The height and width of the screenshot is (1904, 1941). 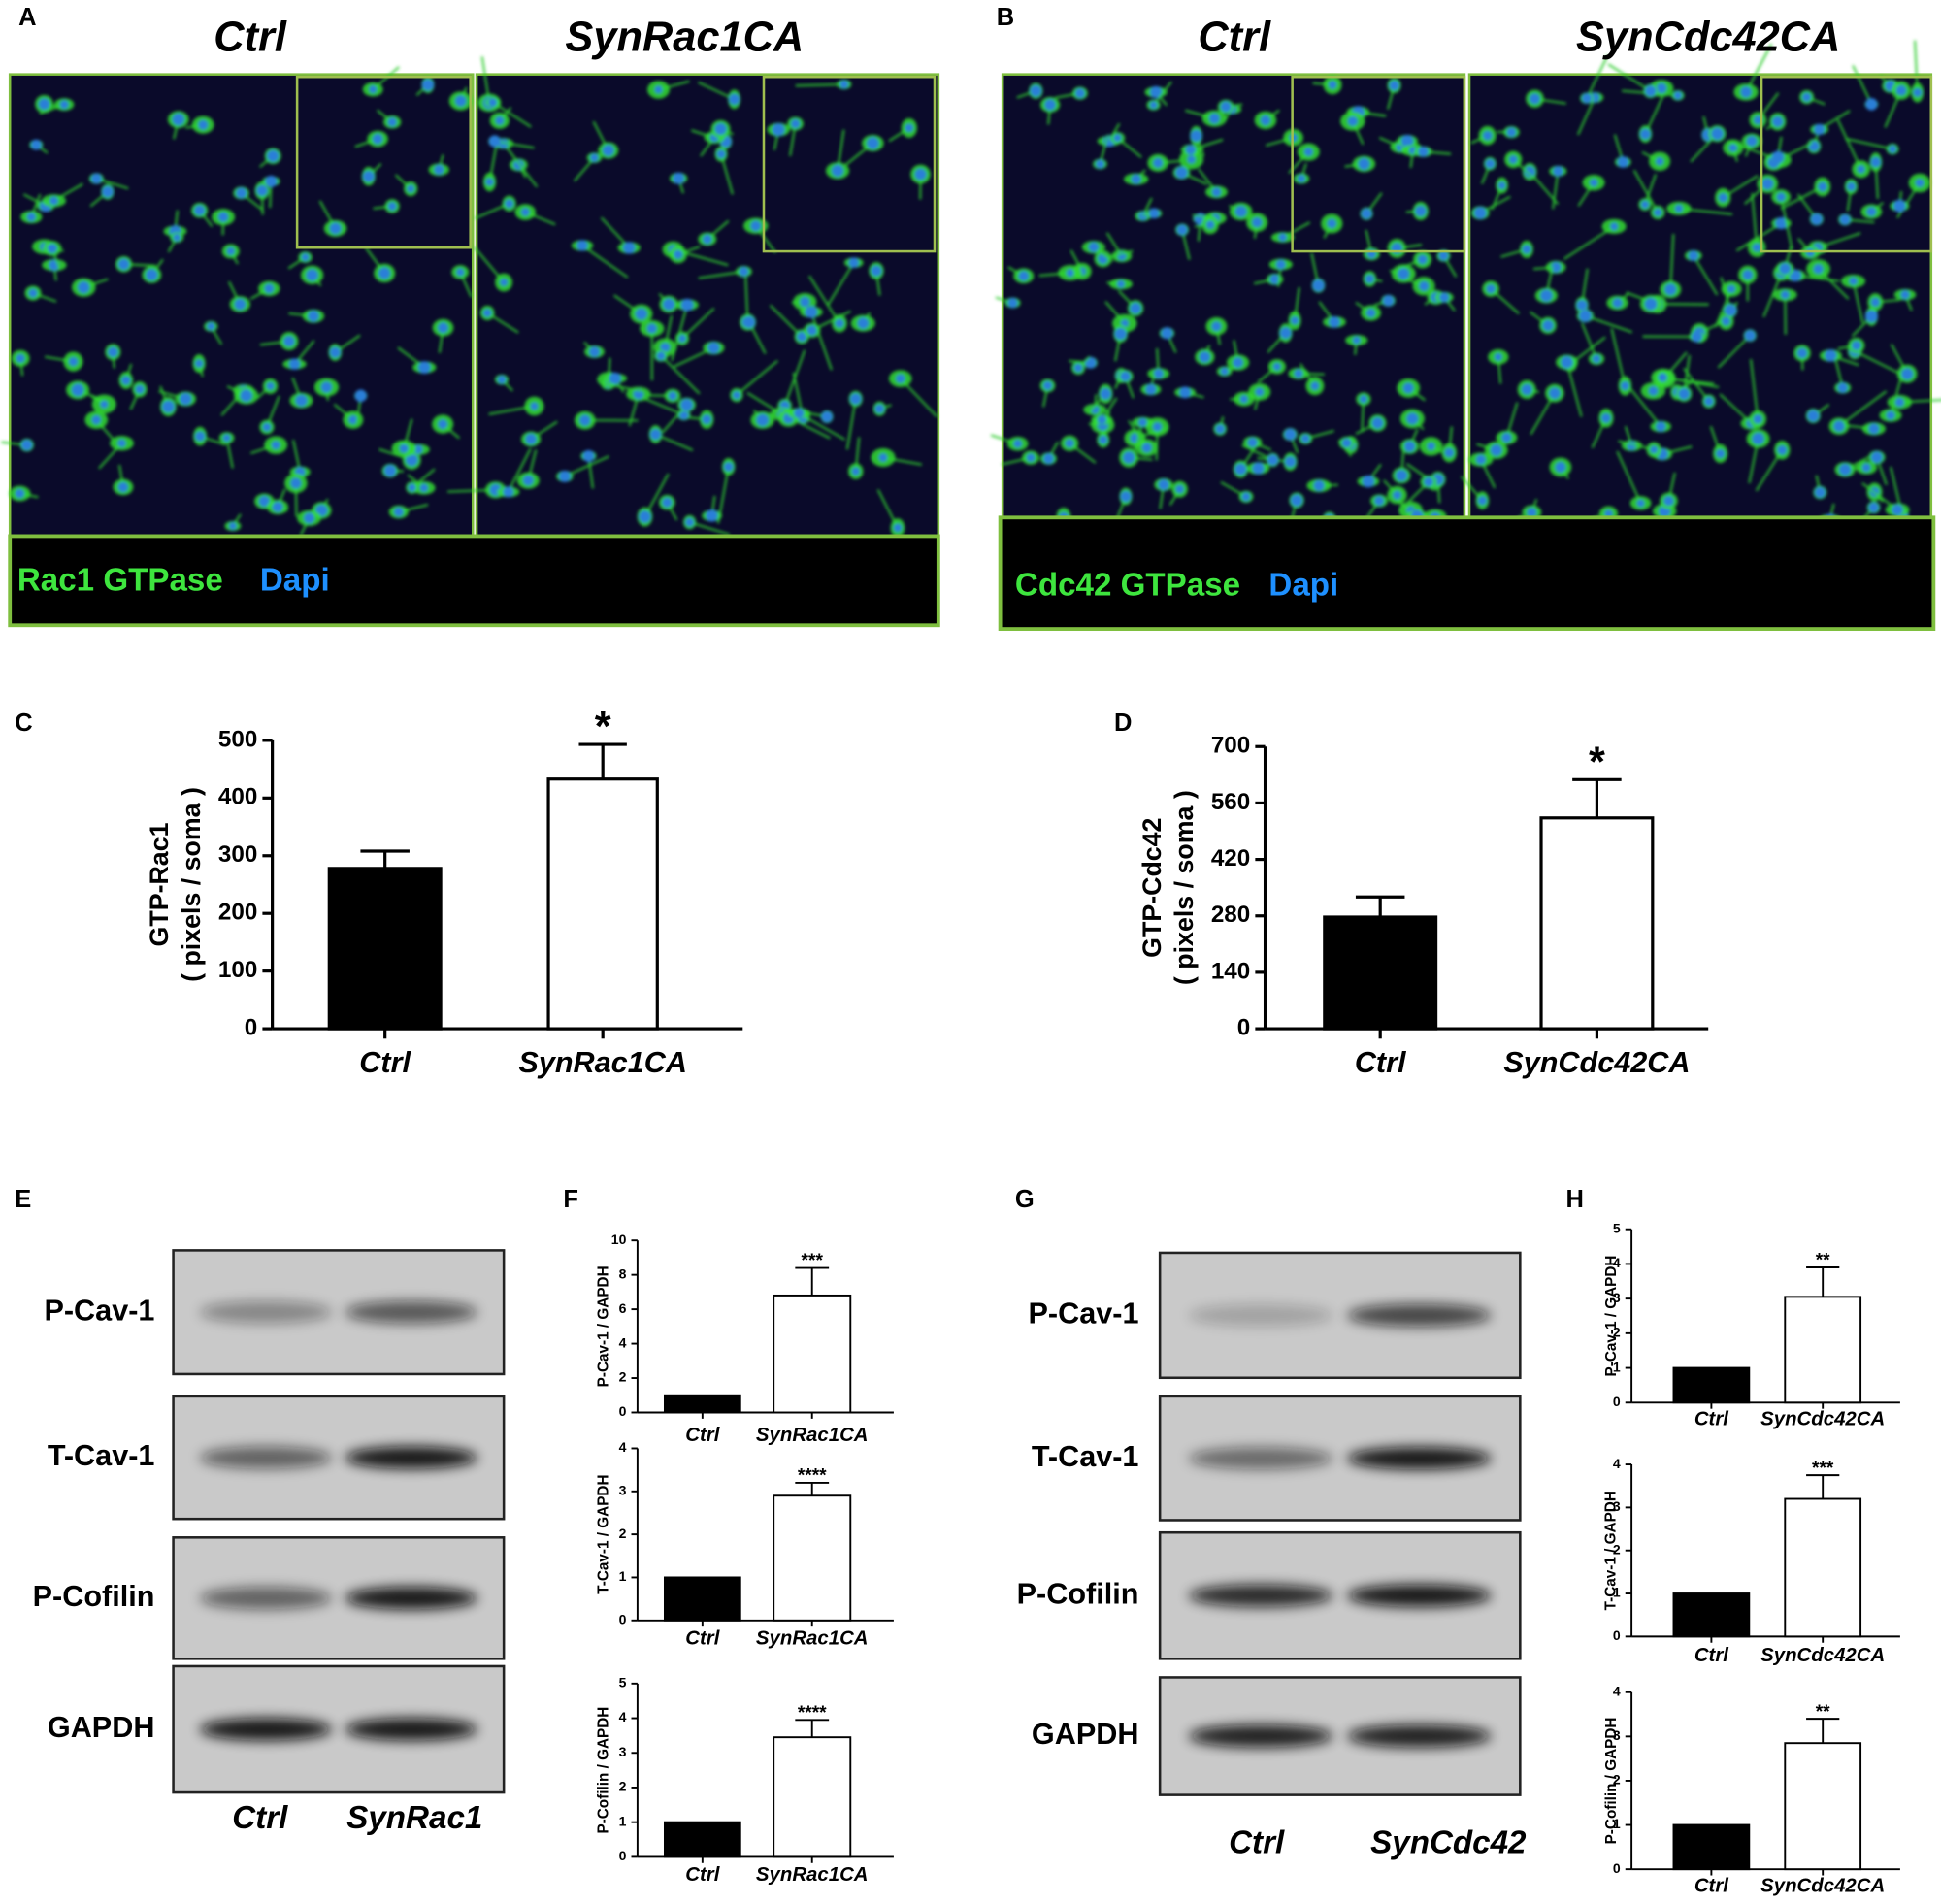 I want to click on y-tick-label: 3, so click(x=1617, y=1506).